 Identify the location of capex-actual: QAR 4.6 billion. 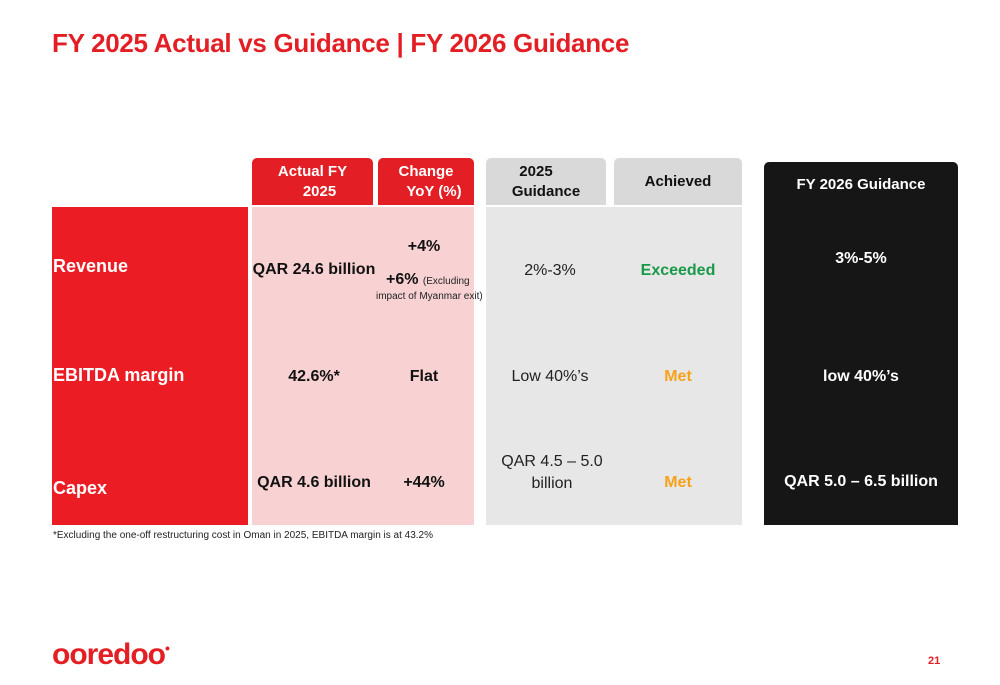
(314, 482).